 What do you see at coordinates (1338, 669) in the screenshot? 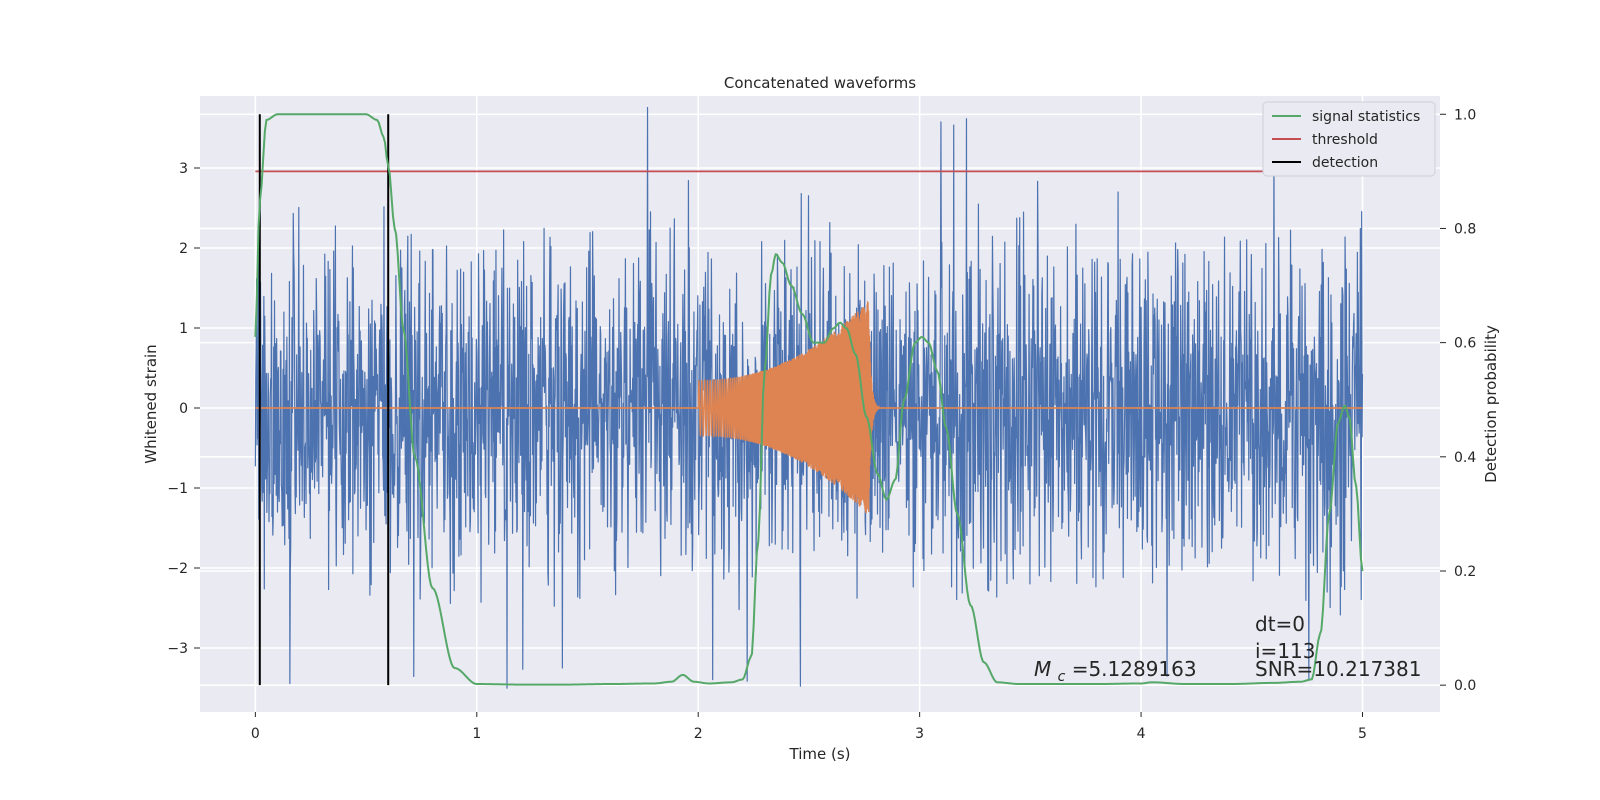
I see `snr-annotation: SNR=10.217381` at bounding box center [1338, 669].